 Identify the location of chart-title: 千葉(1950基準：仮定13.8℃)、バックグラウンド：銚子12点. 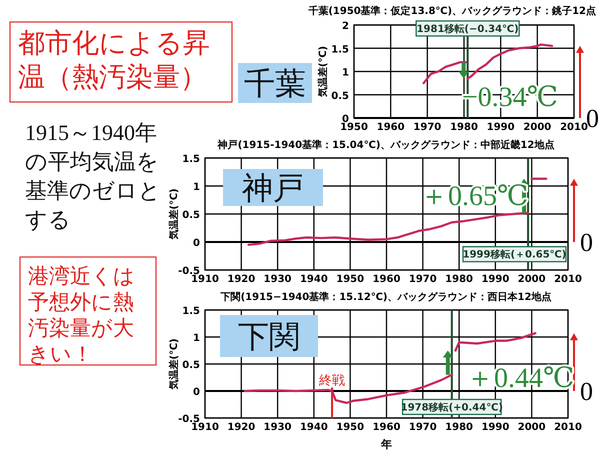
(451, 11).